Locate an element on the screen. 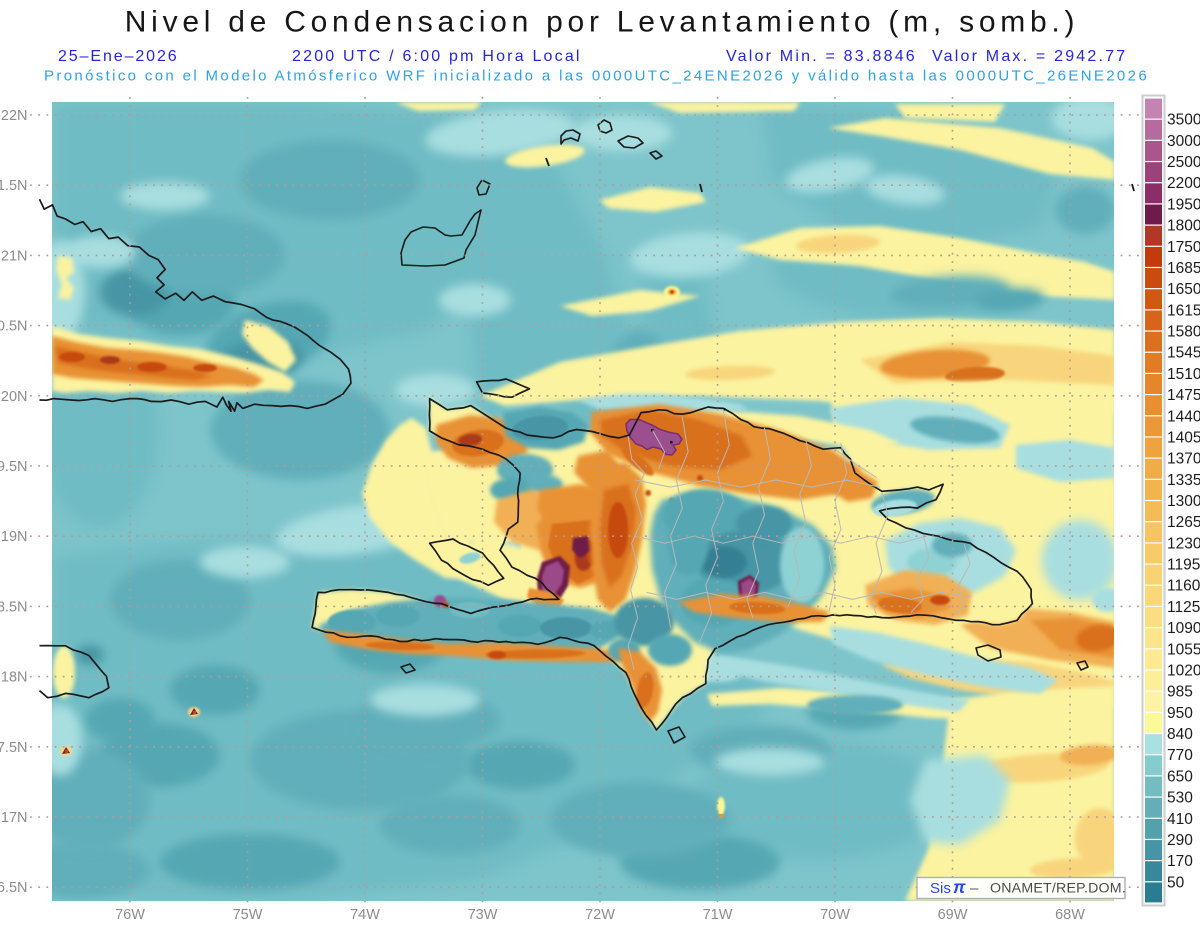 The width and height of the screenshot is (1200, 927). svg-text: 74W is located at coordinates (365, 915).